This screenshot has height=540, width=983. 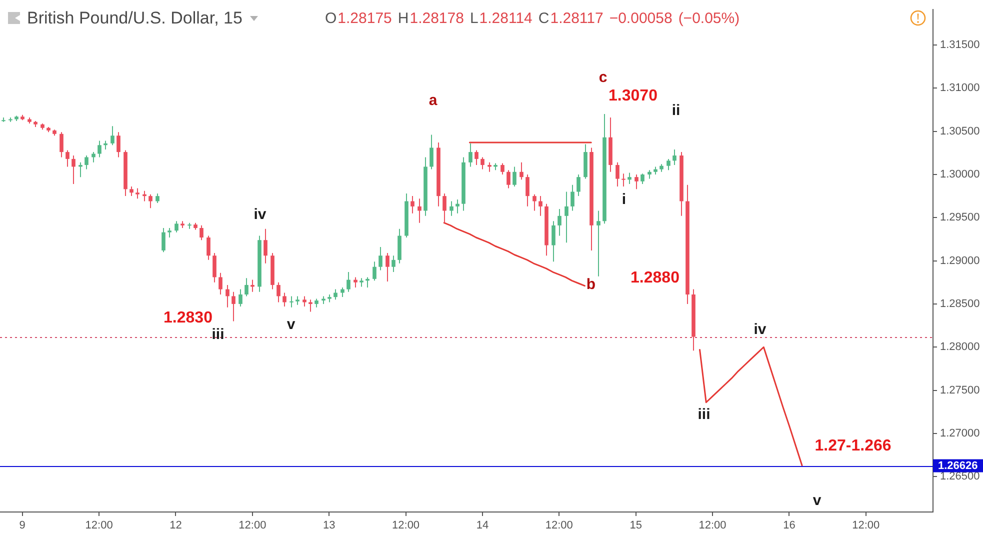 What do you see at coordinates (636, 526) in the screenshot?
I see `x-tick-label: 15` at bounding box center [636, 526].